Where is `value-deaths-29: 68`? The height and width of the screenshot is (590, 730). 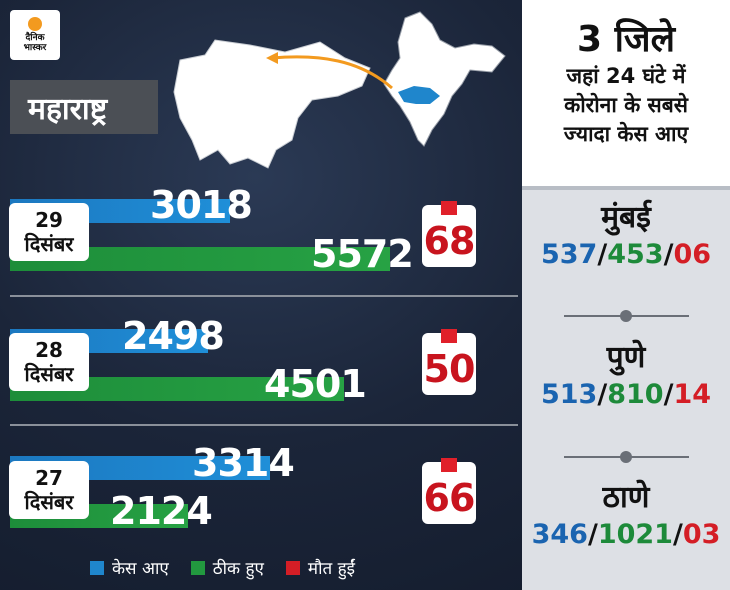 value-deaths-29: 68 is located at coordinates (449, 241).